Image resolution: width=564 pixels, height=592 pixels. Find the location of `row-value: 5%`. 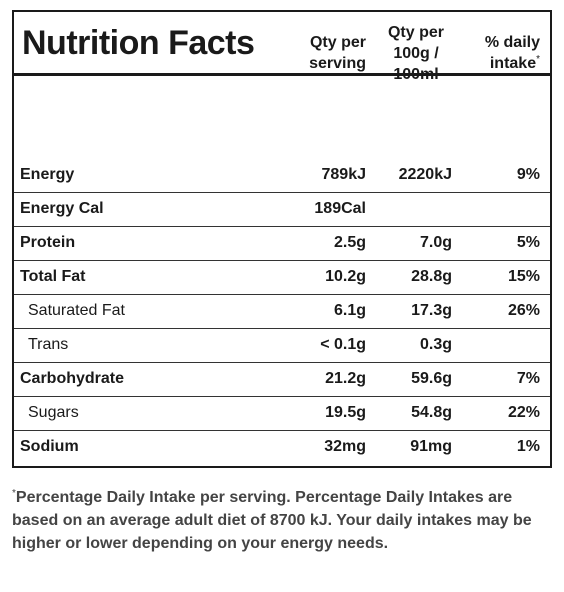

row-value: 5% is located at coordinates (528, 242).